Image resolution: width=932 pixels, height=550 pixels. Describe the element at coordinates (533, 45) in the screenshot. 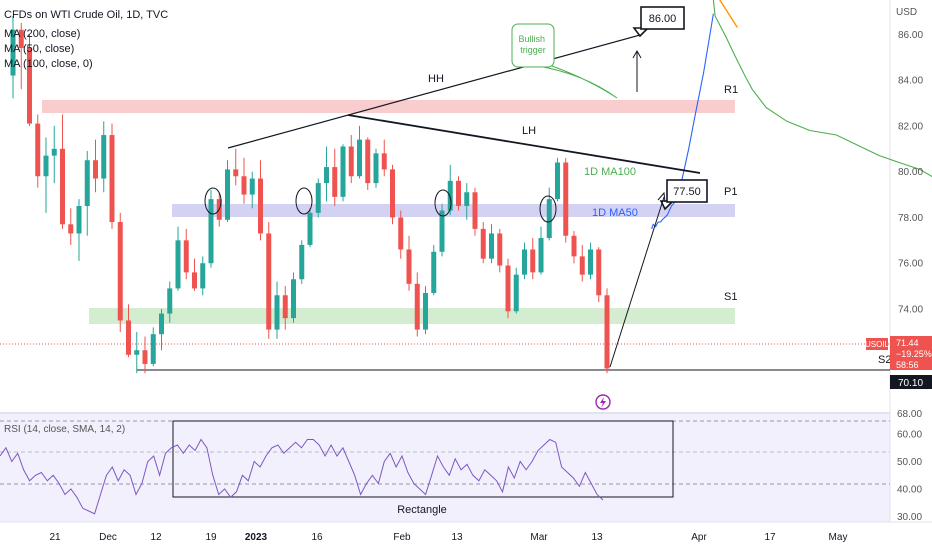

I see `bullish-trigger-callout` at that location.